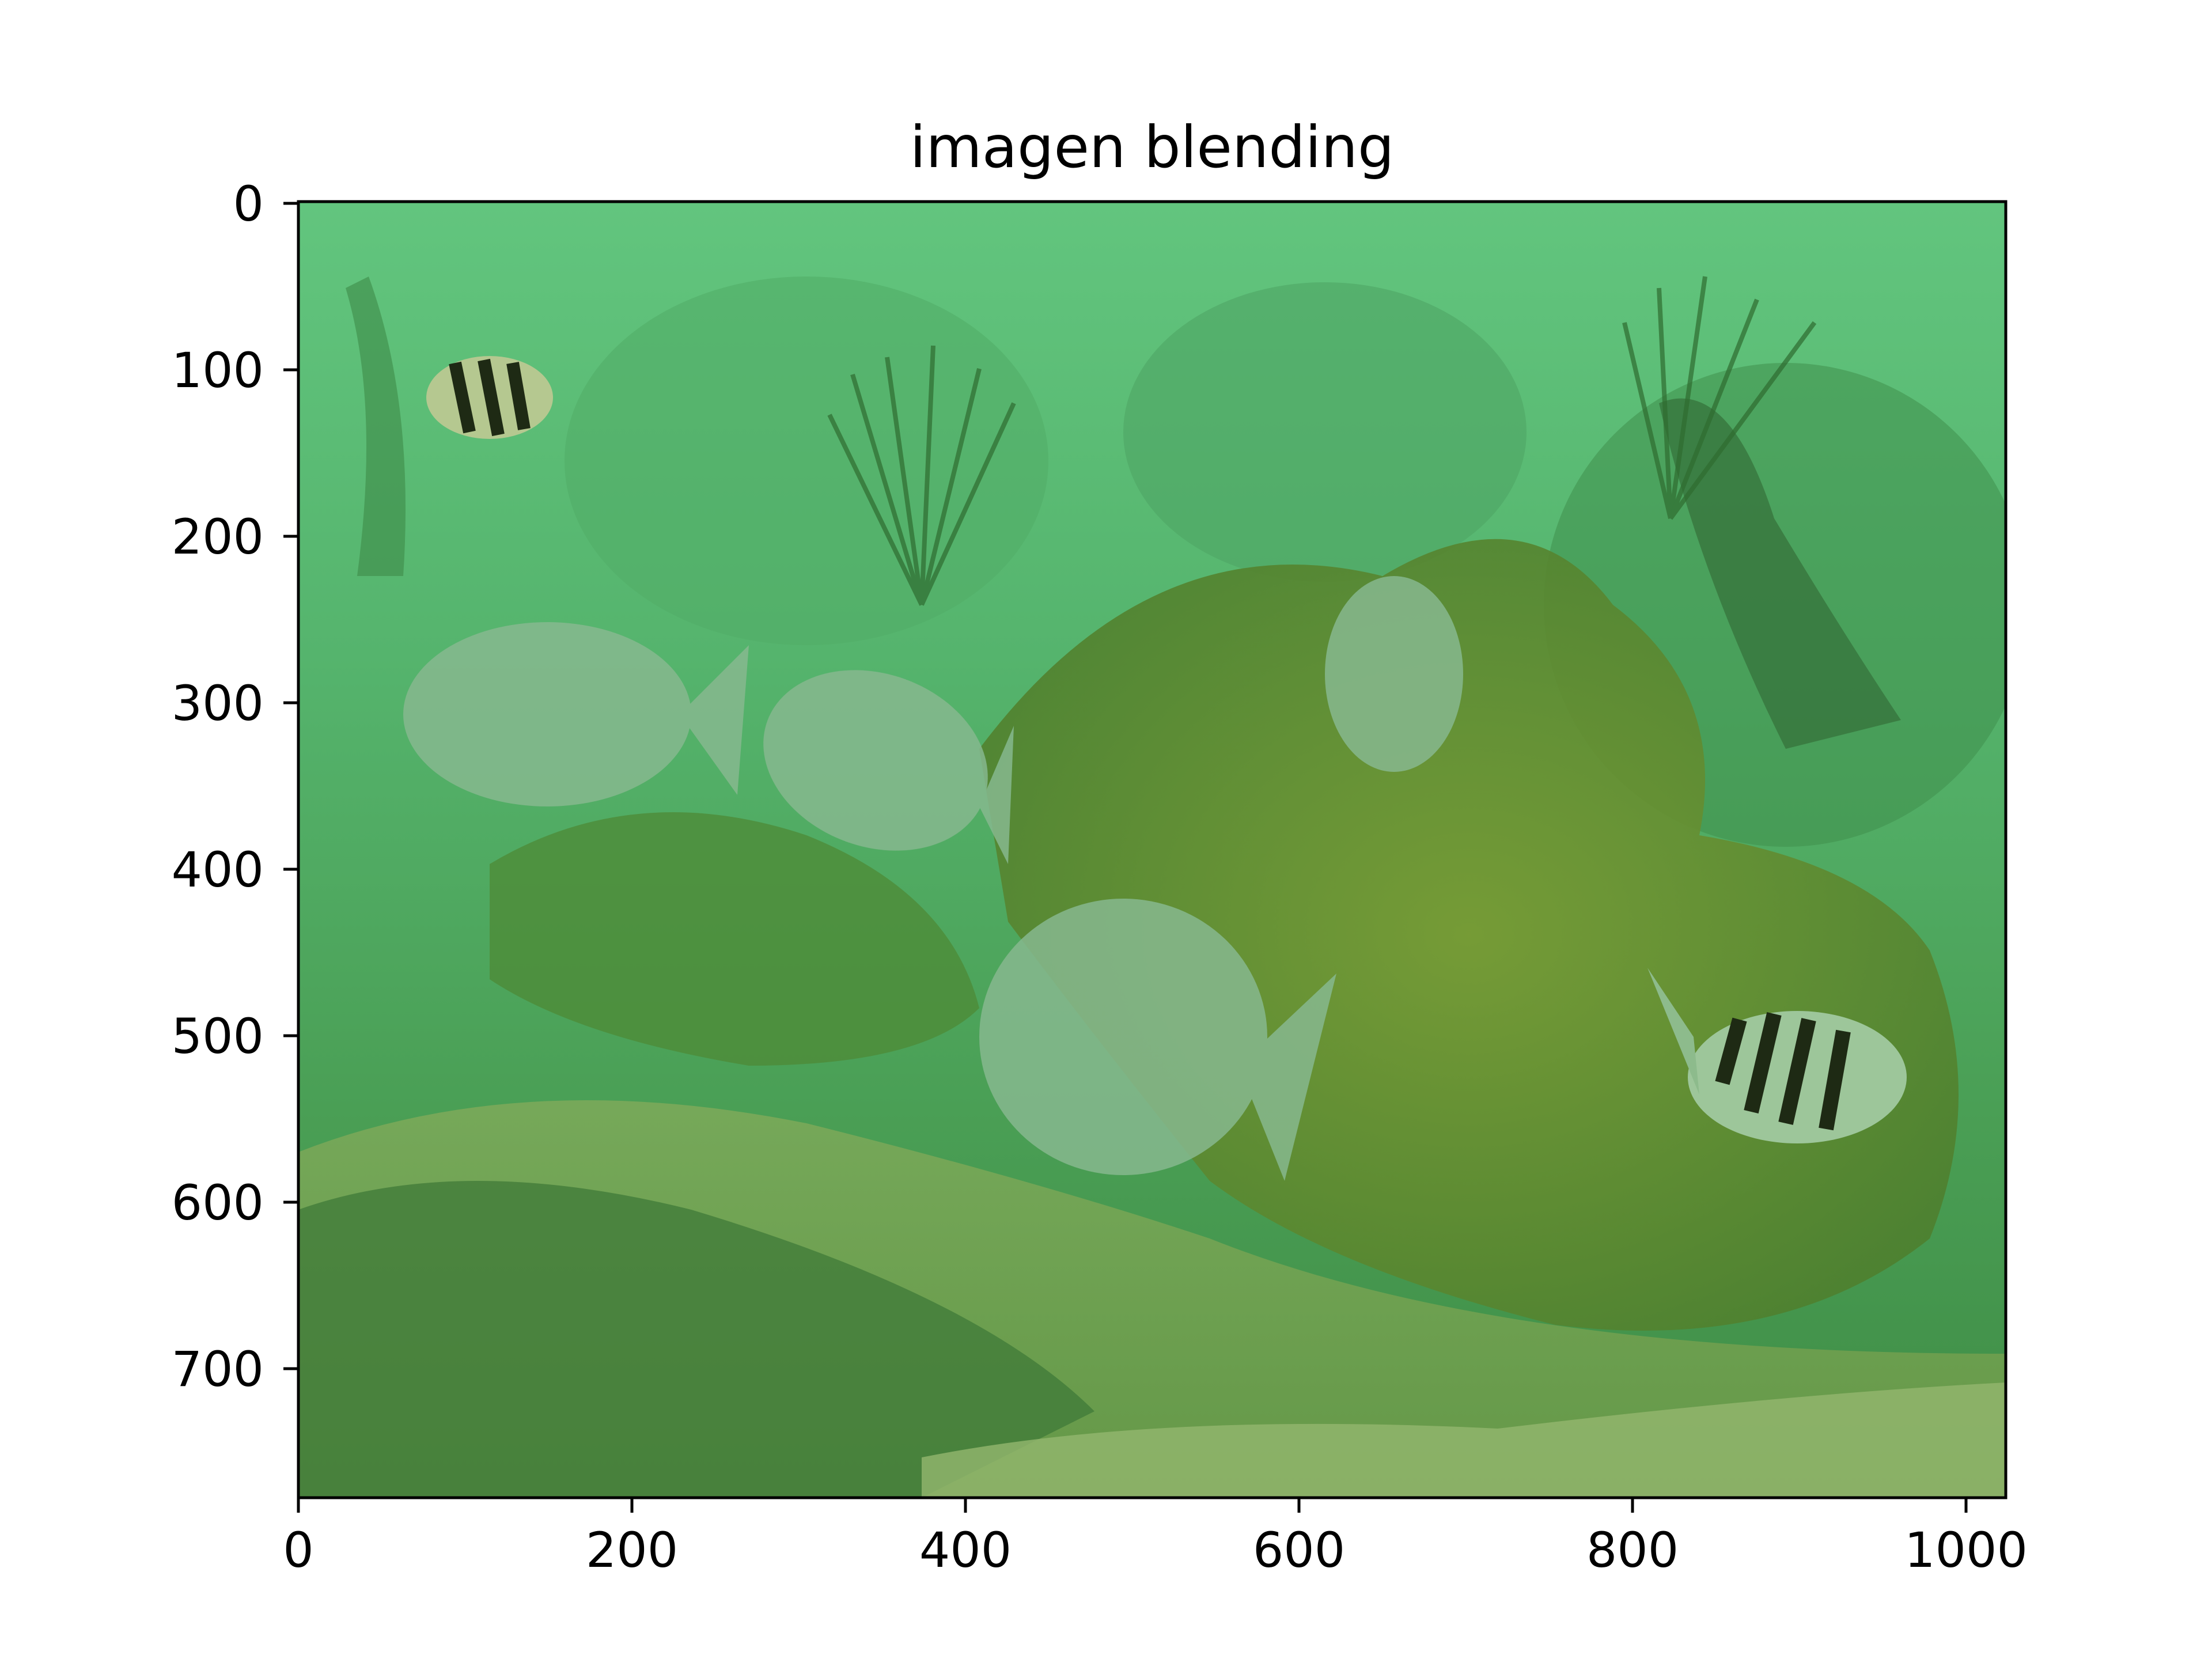 The height and width of the screenshot is (1659, 2212). I want to click on y-tick-label: 300, so click(218, 703).